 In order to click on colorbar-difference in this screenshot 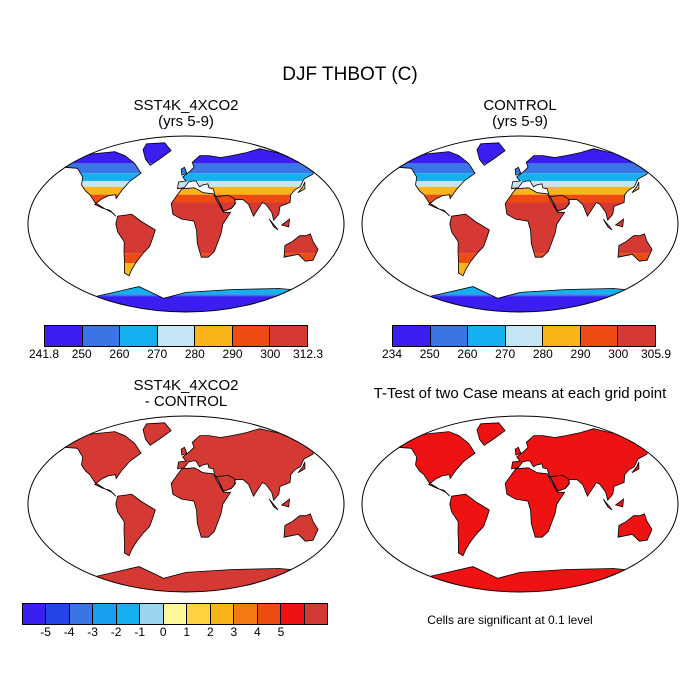, I will do `click(175, 614)`.